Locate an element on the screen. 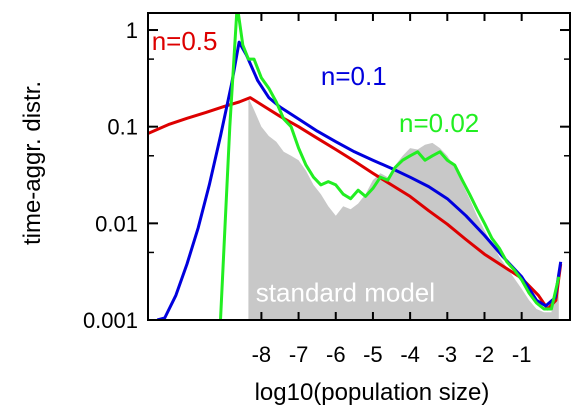  x-tick-label: -5 is located at coordinates (373, 354).